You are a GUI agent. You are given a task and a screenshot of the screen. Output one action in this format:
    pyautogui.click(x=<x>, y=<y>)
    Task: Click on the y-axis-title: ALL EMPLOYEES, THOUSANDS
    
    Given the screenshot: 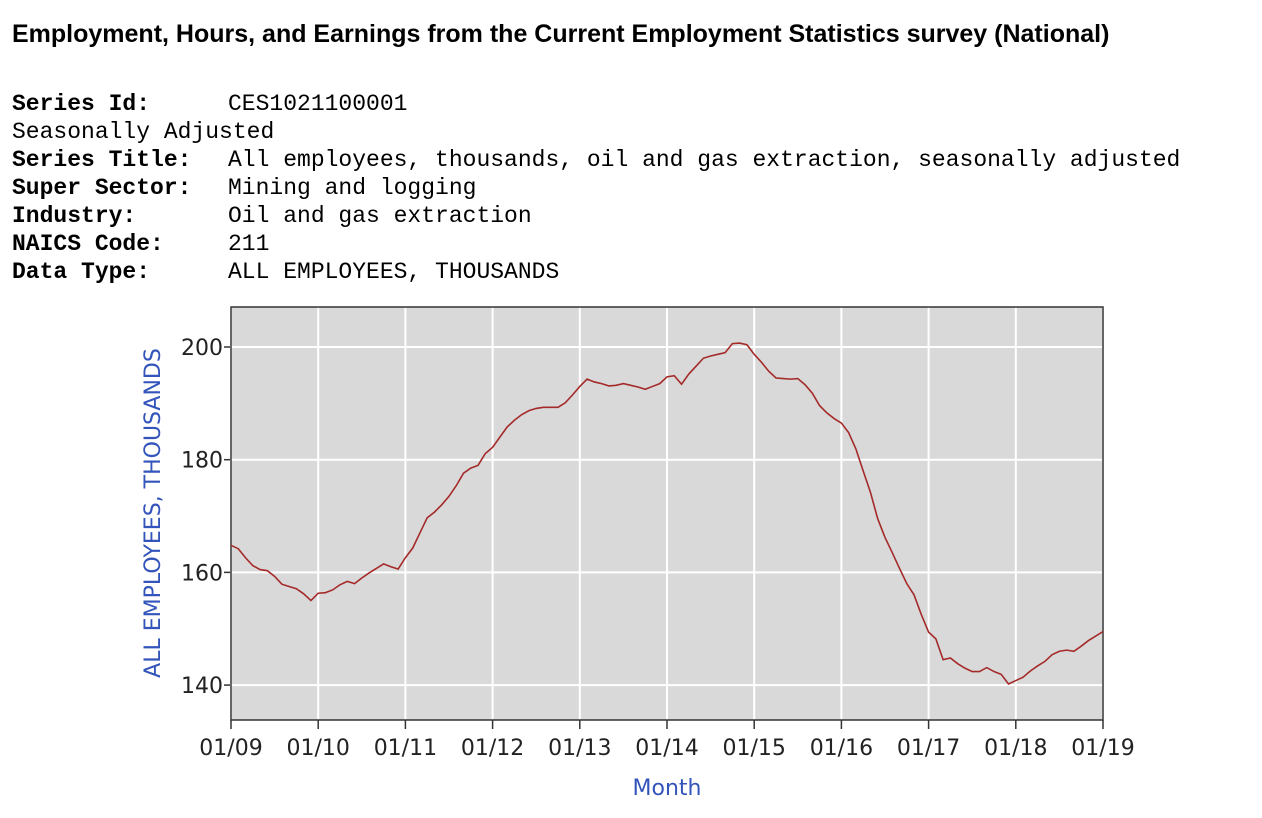 What is the action you would take?
    pyautogui.click(x=153, y=513)
    